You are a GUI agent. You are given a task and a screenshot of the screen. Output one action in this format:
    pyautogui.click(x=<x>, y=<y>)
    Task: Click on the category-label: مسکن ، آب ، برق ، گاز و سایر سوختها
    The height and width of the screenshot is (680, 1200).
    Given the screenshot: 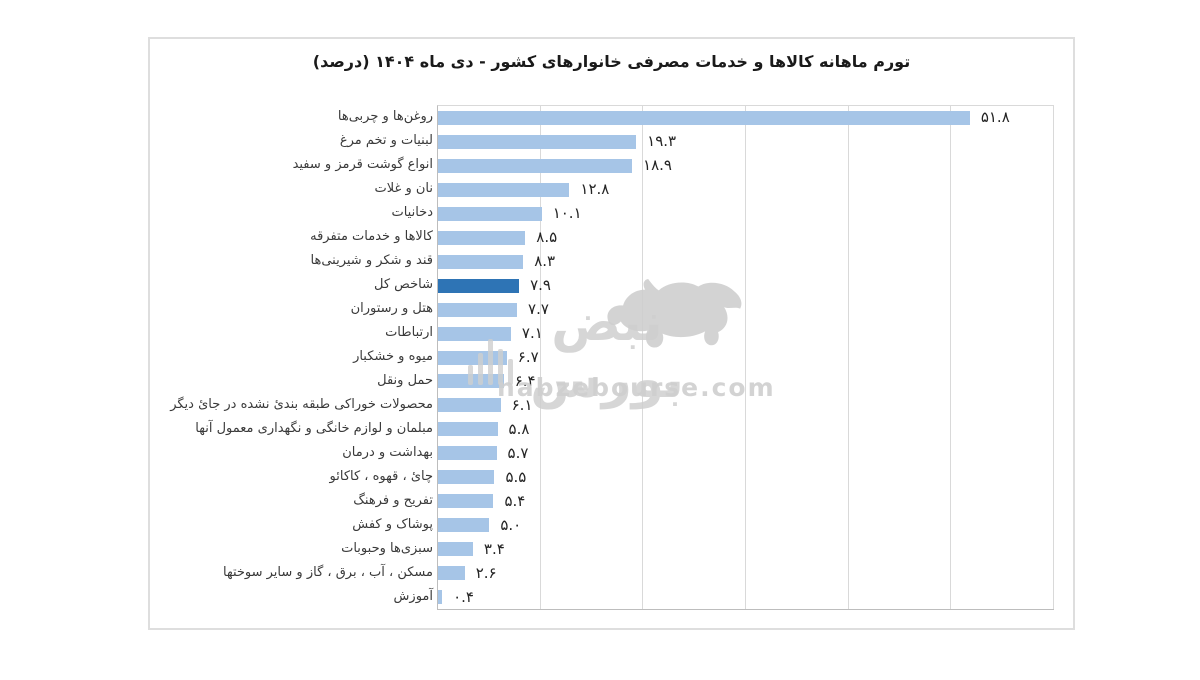 What is the action you would take?
    pyautogui.click(x=327, y=572)
    